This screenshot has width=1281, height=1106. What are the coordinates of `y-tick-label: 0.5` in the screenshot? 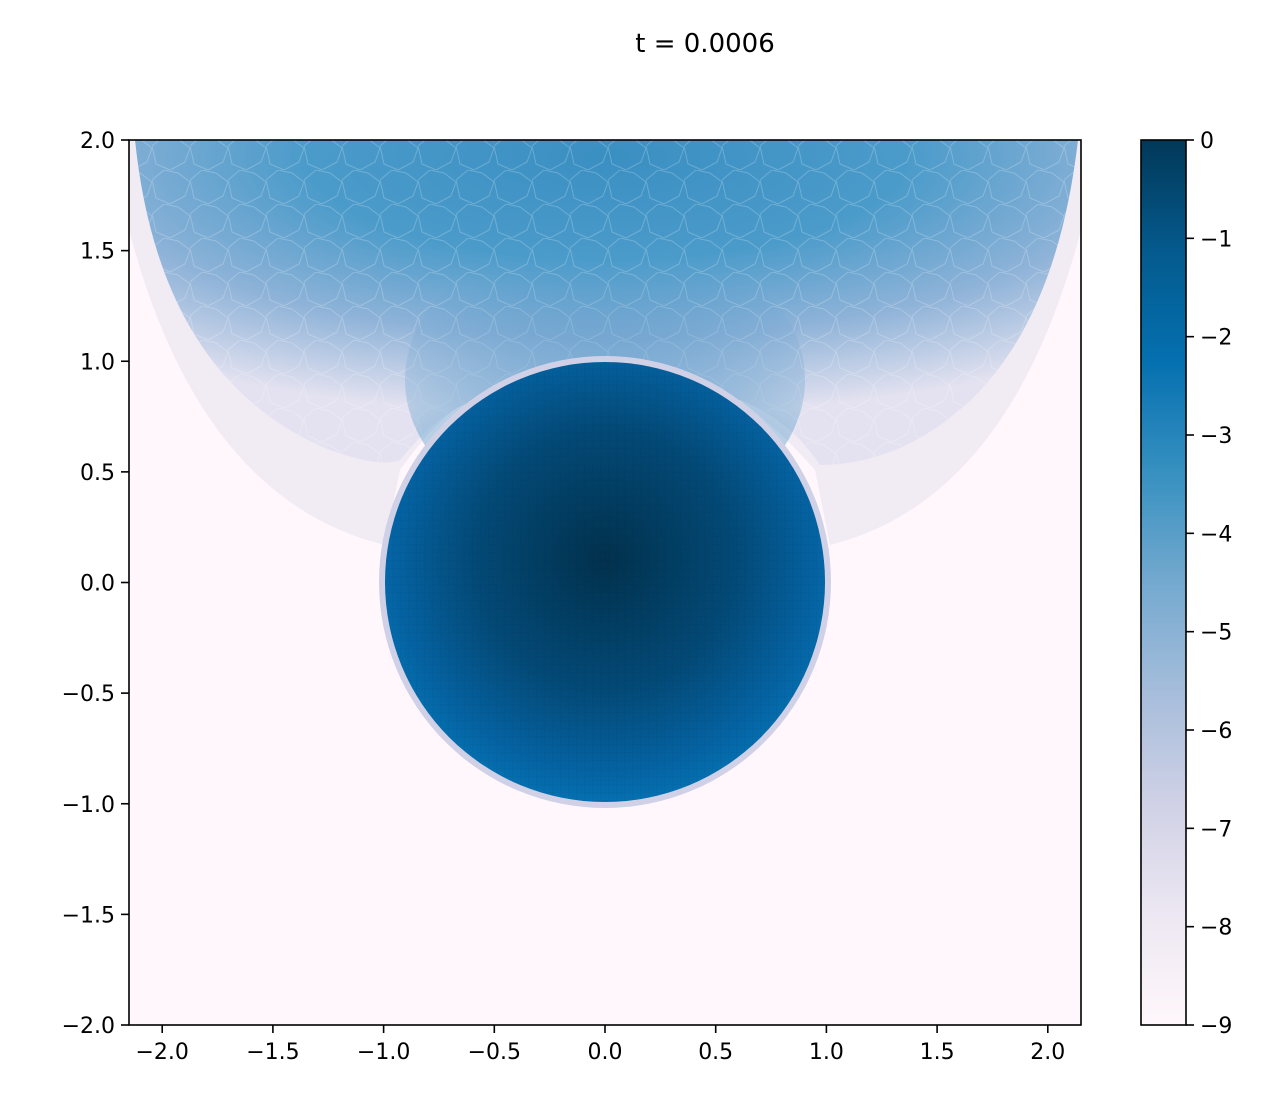 It's located at (97, 473).